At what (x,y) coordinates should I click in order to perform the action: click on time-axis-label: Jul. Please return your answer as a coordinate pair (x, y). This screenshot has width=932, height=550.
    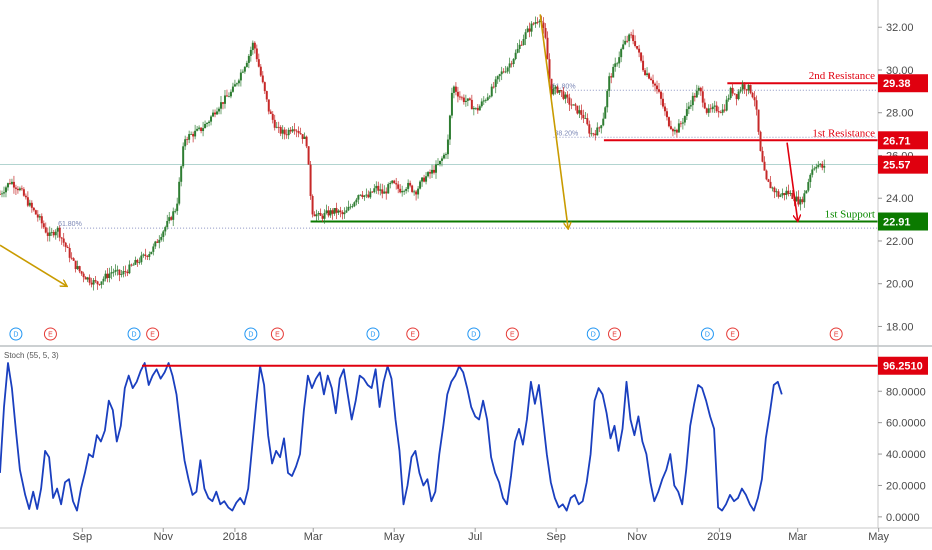
    Looking at the image, I should click on (475, 537).